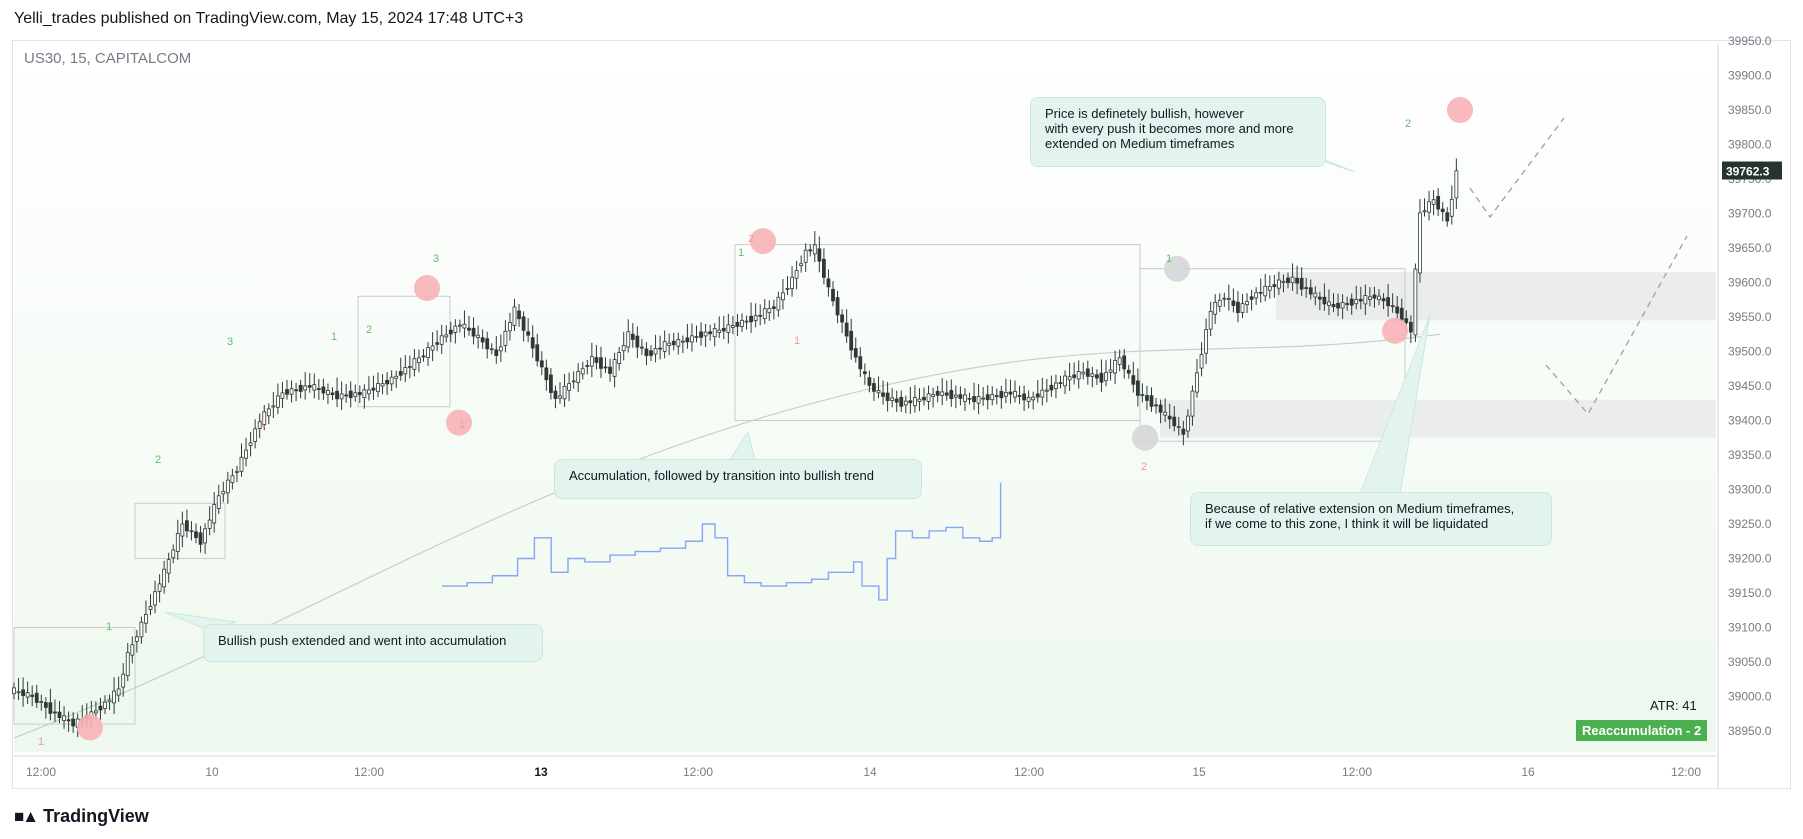 Image resolution: width=1803 pixels, height=839 pixels. Describe the element at coordinates (1750, 559) in the screenshot. I see `y-tick-label: 39200.0` at that location.